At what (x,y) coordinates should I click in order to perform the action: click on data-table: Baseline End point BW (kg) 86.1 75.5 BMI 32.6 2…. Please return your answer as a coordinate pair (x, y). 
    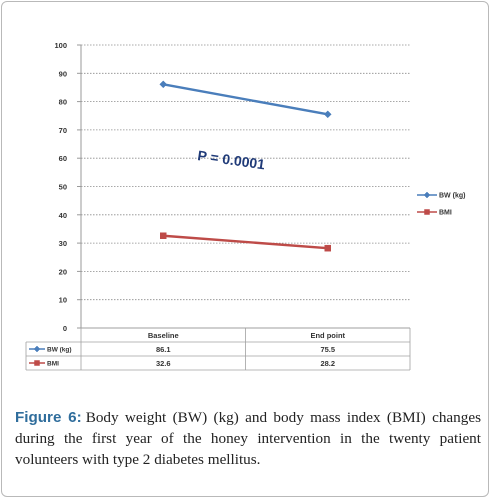
    Looking at the image, I should click on (218, 349).